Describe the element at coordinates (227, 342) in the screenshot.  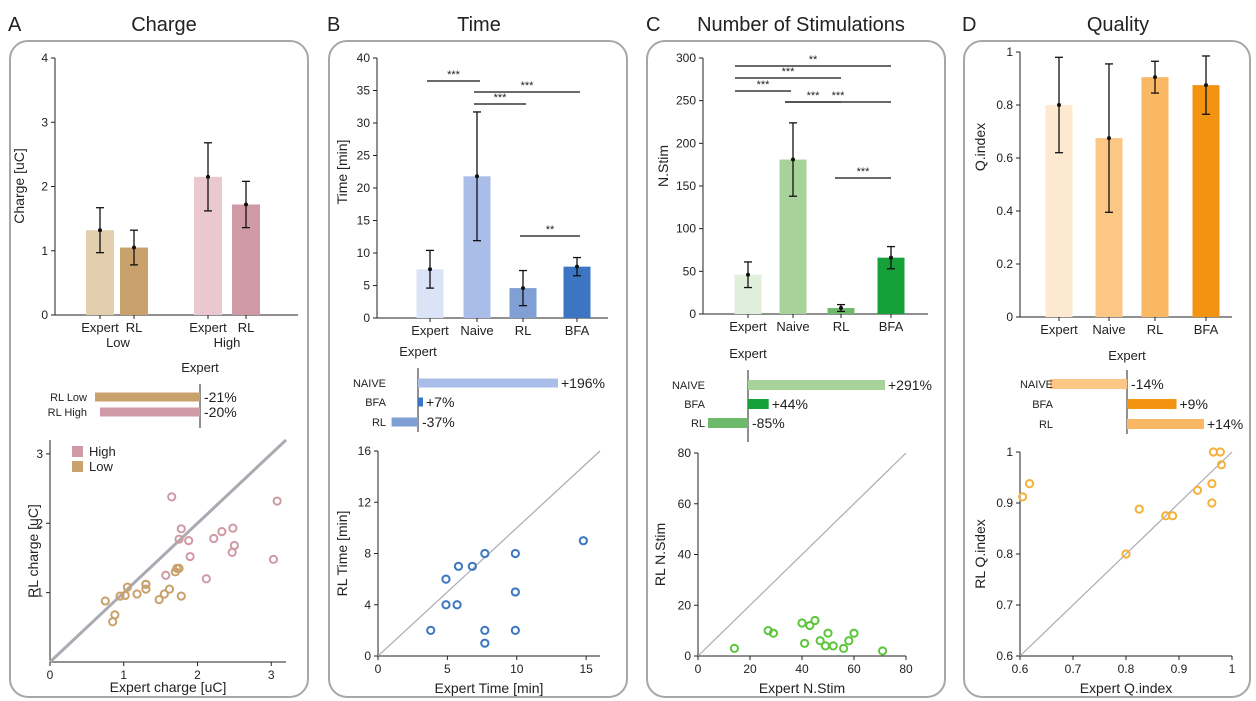
I see `group-label: High` at that location.